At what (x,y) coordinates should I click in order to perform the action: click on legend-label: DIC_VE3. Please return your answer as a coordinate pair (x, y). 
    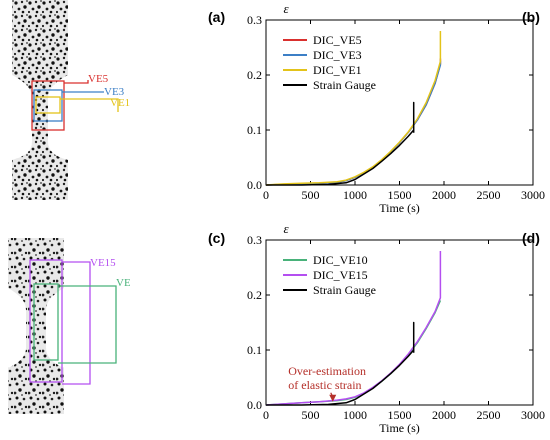
    Looking at the image, I should click on (337, 55).